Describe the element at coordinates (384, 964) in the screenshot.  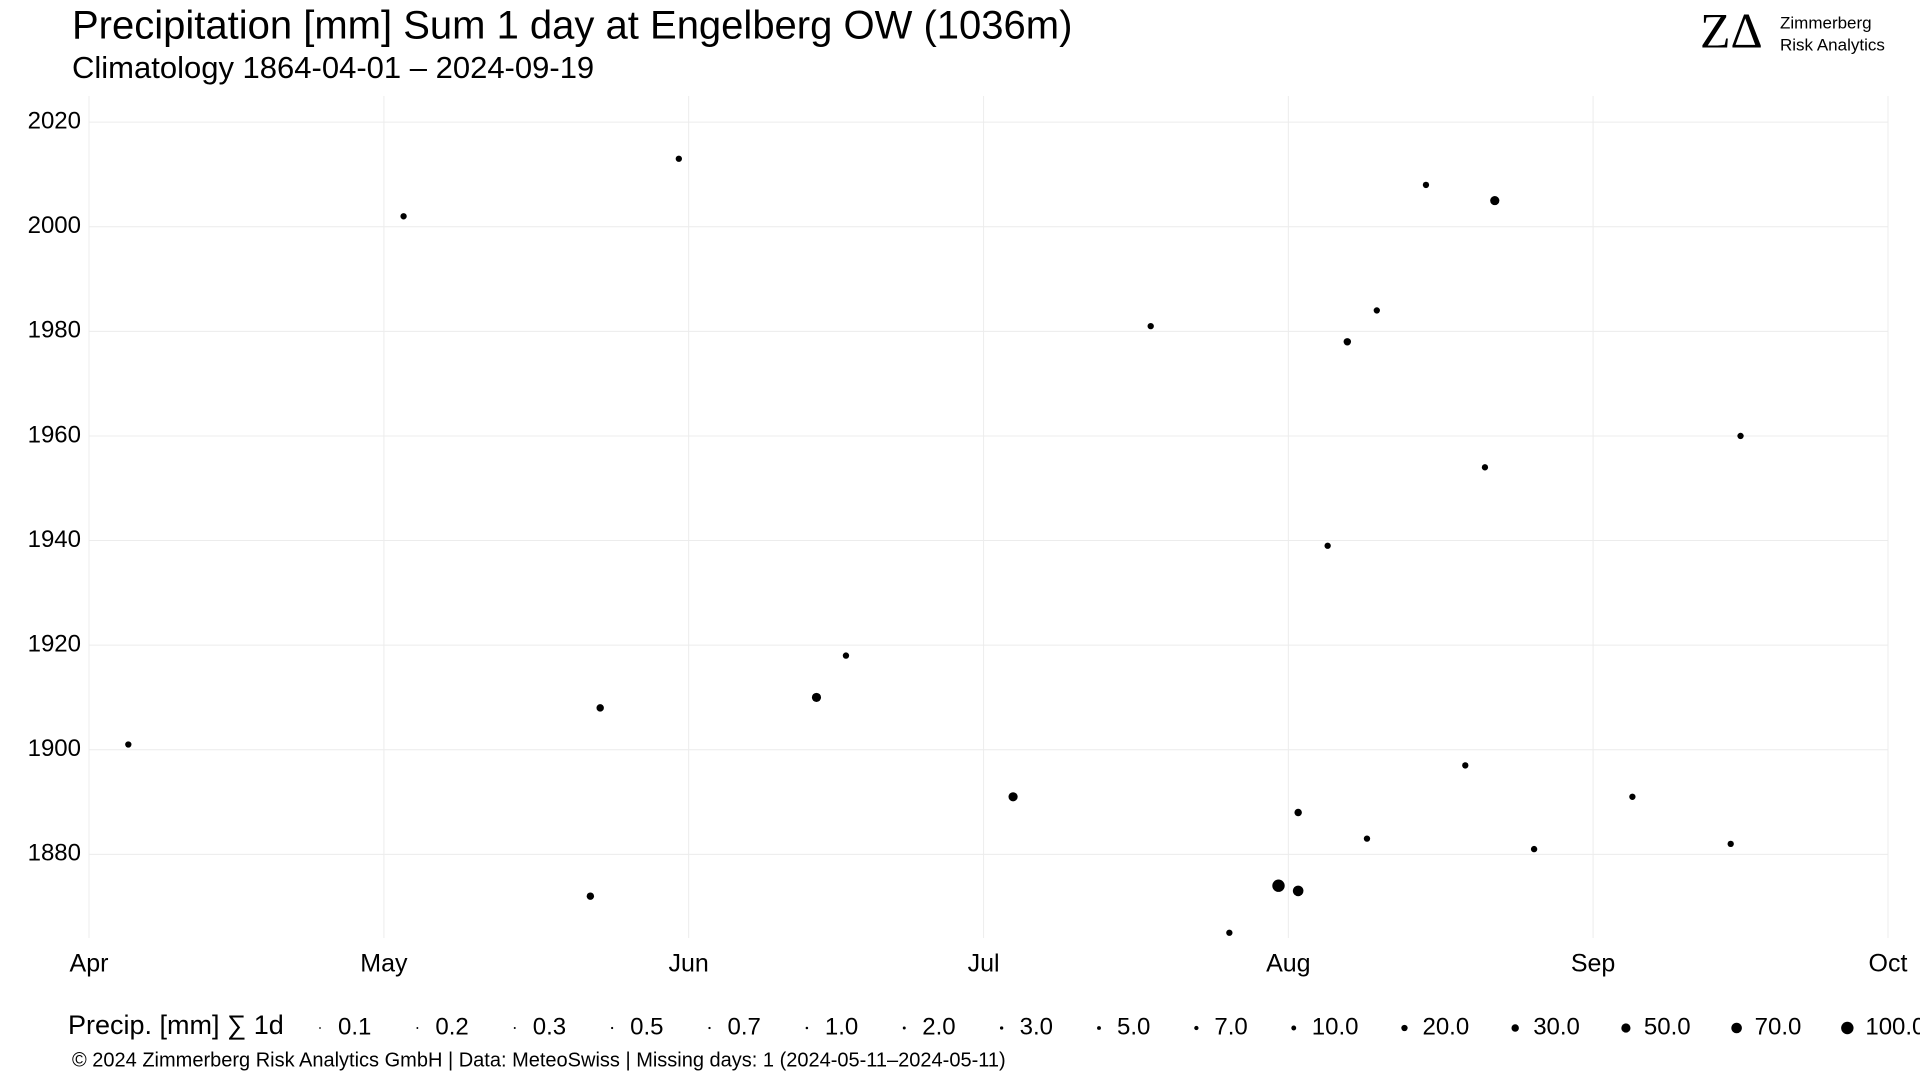
I see `x-tick-label: May` at that location.